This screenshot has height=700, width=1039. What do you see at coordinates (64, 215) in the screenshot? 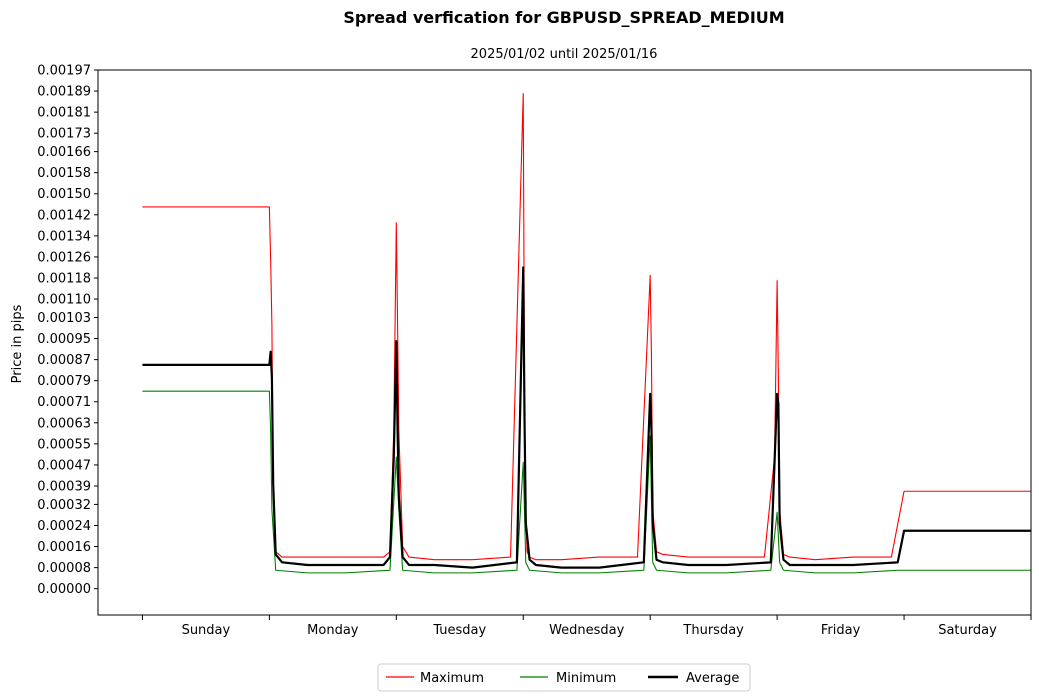
I see `y-tick-label: 0.00142` at bounding box center [64, 215].